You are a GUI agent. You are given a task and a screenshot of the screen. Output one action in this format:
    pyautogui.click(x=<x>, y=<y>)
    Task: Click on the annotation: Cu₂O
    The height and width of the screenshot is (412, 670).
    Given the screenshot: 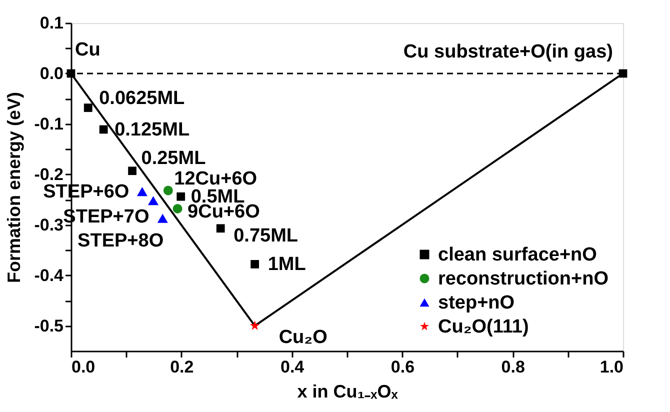 What is the action you would take?
    pyautogui.click(x=303, y=337)
    